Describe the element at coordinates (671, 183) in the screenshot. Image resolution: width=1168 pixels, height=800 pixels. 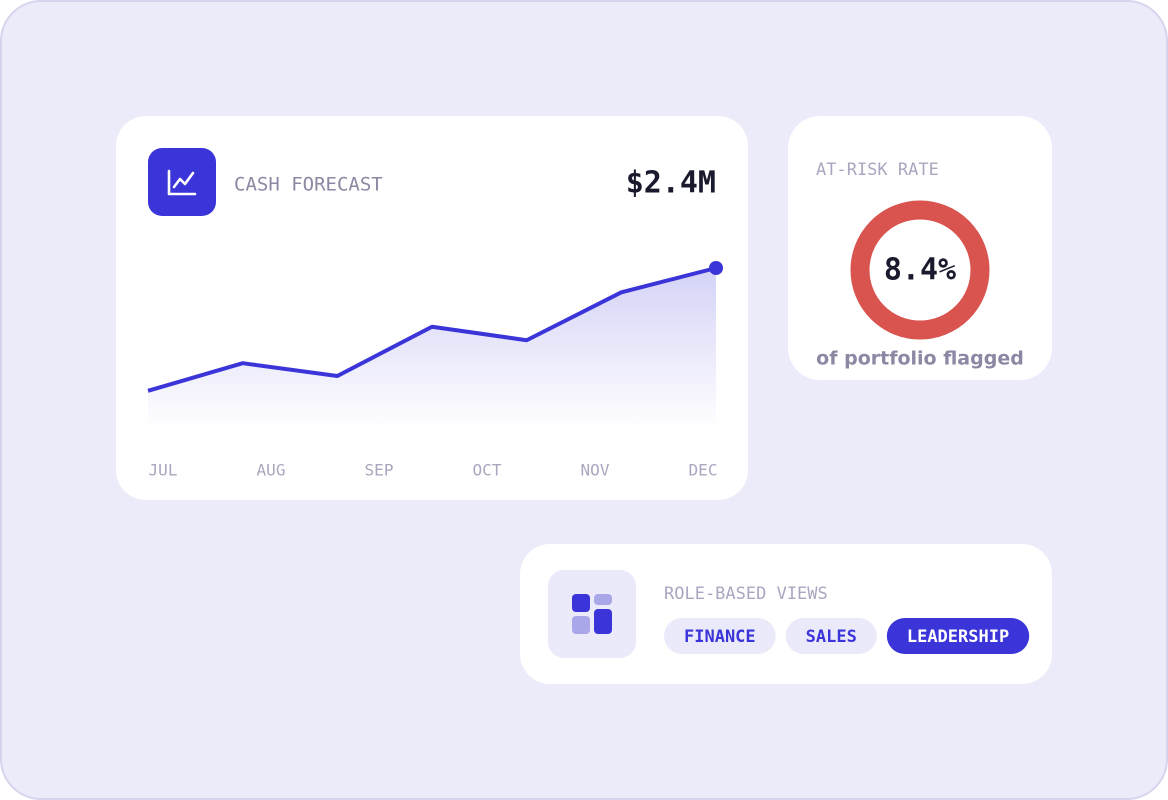
I see `headline: $2.4M` at that location.